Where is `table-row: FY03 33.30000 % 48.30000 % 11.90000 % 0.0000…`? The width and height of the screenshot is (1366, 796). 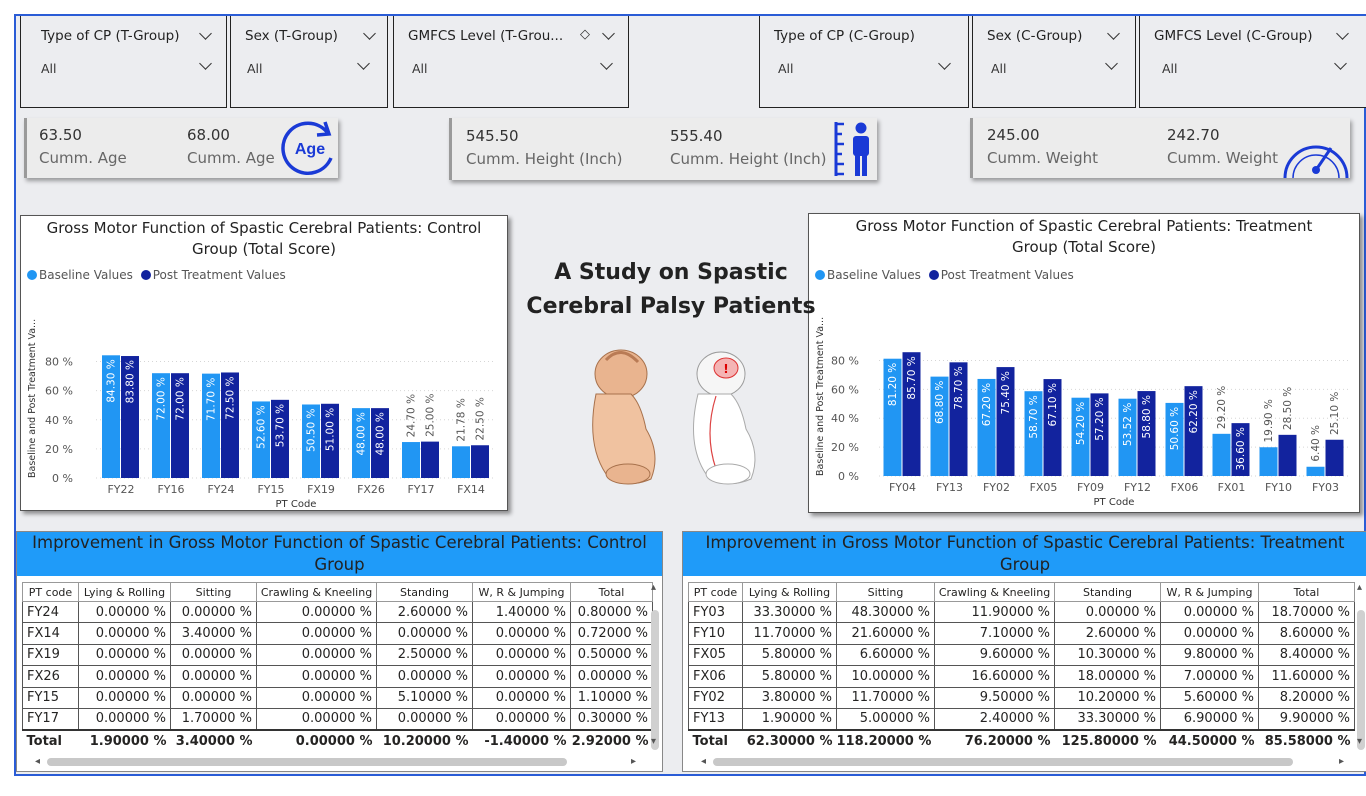 table-row: FY03 33.30000 % 48.30000 % 11.90000 % 0.0000… is located at coordinates (1021, 612).